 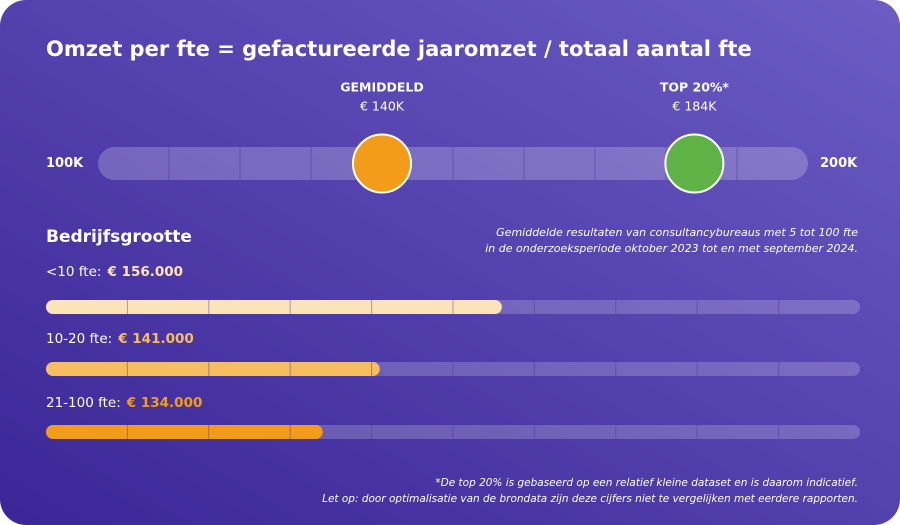 I want to click on marker-name: TOP 20%*, so click(x=695, y=87).